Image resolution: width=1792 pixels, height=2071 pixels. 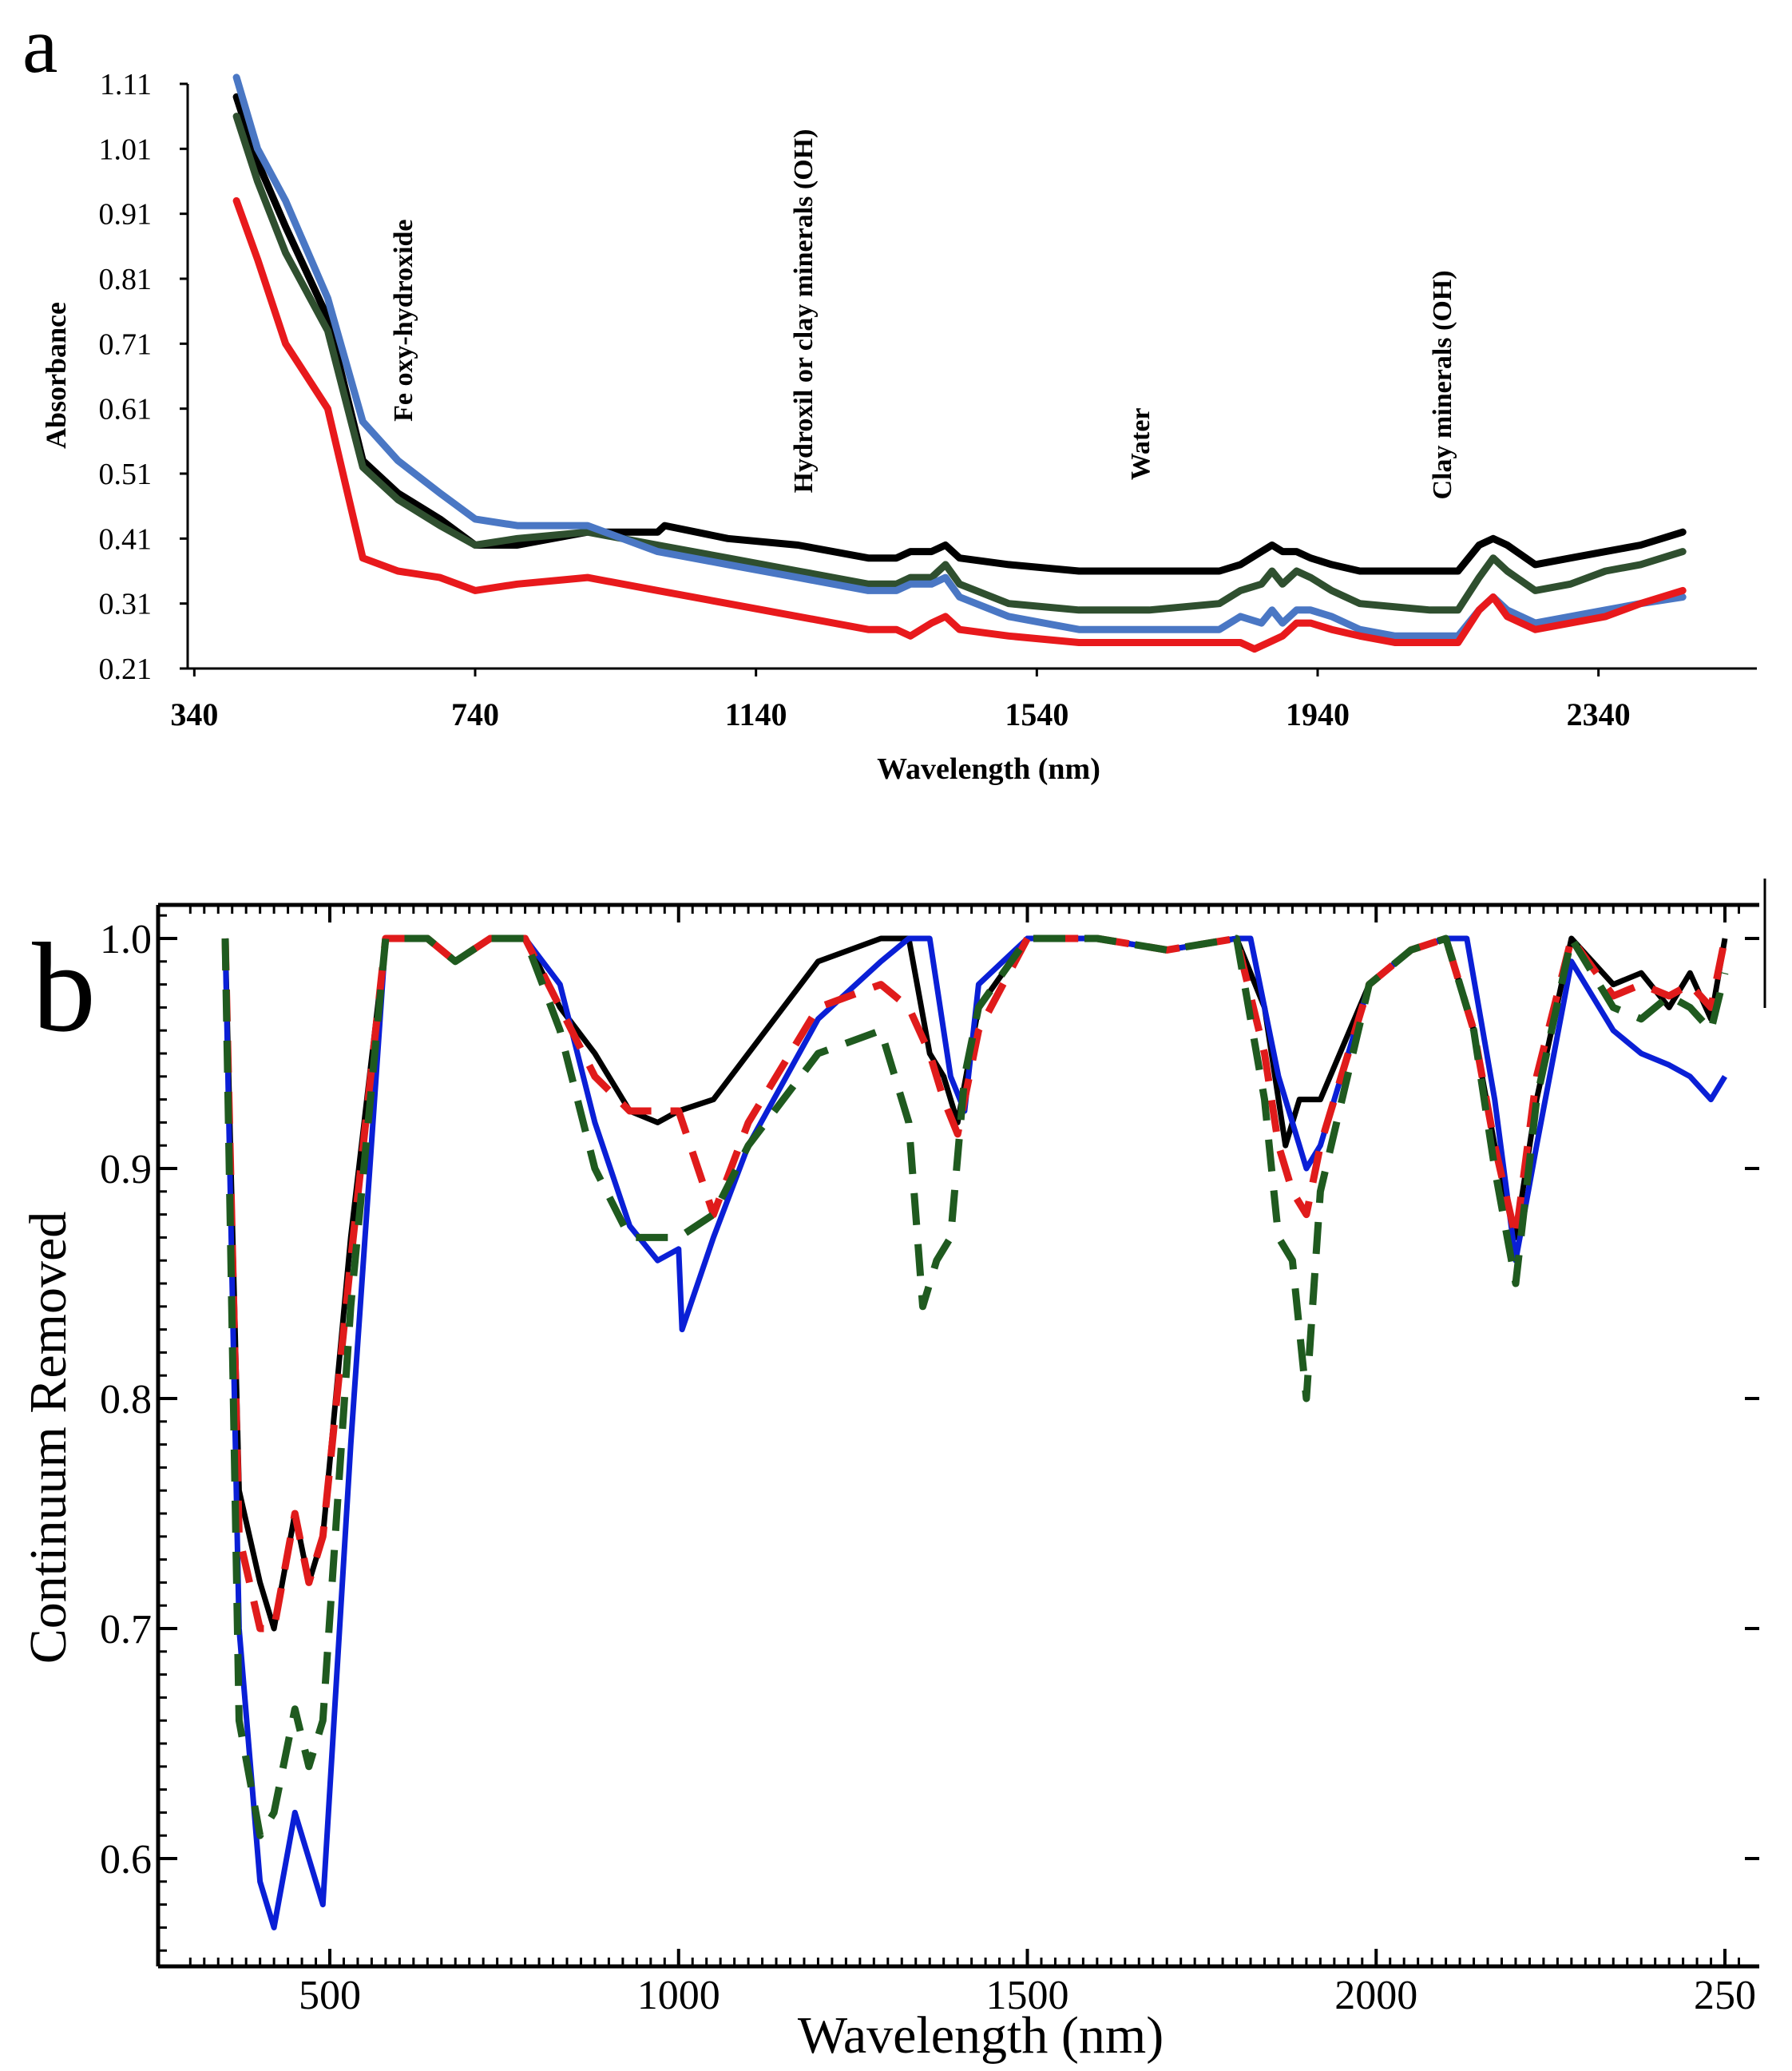 What do you see at coordinates (126, 1169) in the screenshot?
I see `panel-b-y-tick-label: 0.9` at bounding box center [126, 1169].